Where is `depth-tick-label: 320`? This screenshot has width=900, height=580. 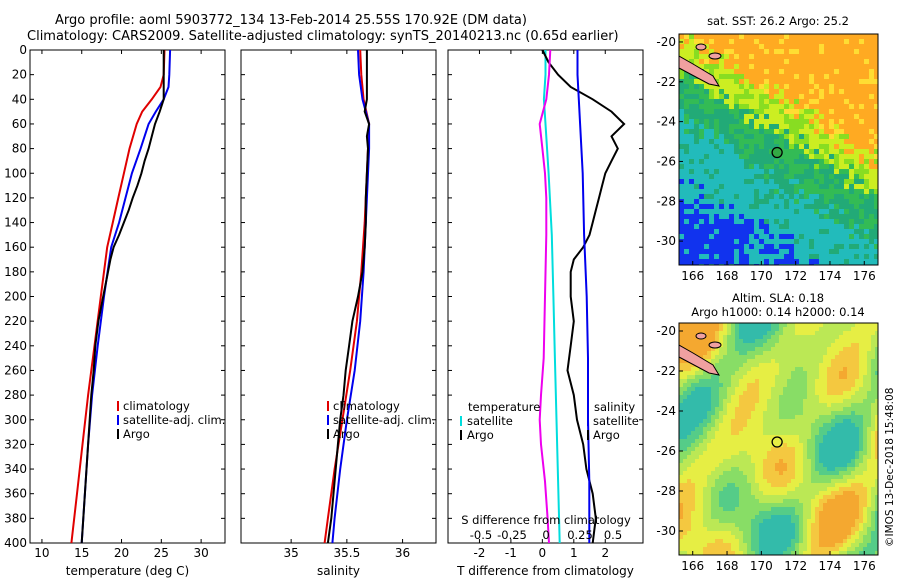 depth-tick-label: 320 is located at coordinates (15, 444).